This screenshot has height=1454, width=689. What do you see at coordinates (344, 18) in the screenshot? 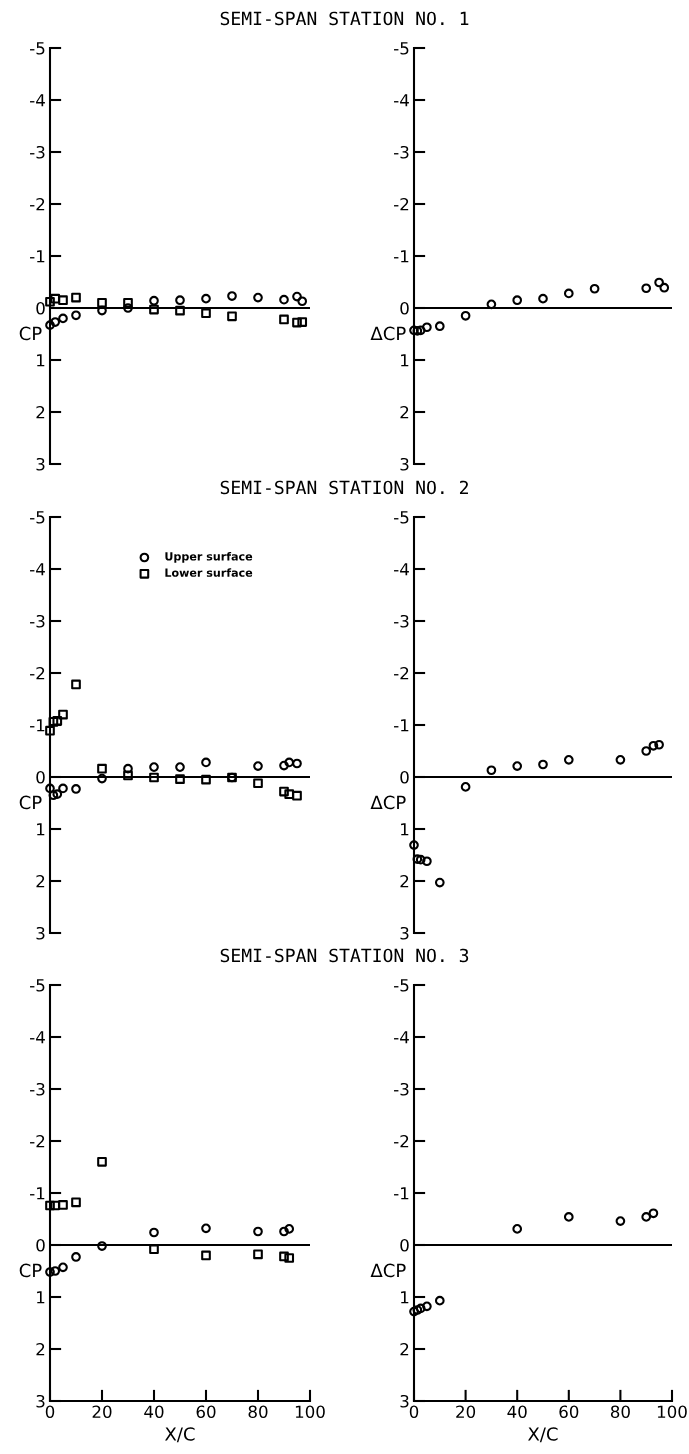
I see `chart-title: SEMI-SPAN STATION NO. 1` at bounding box center [344, 18].